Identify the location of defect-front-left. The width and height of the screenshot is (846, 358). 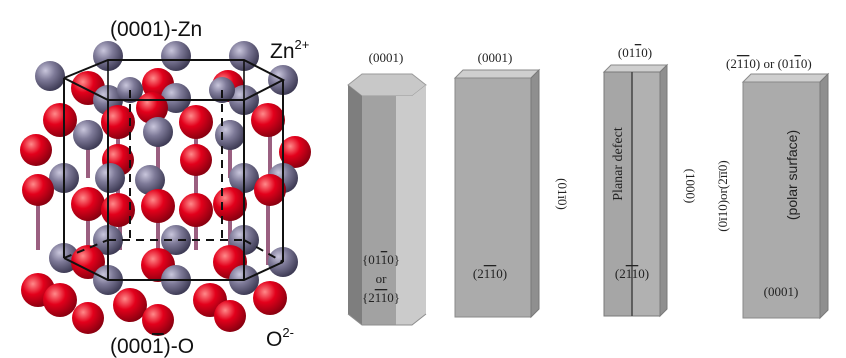
(618, 194).